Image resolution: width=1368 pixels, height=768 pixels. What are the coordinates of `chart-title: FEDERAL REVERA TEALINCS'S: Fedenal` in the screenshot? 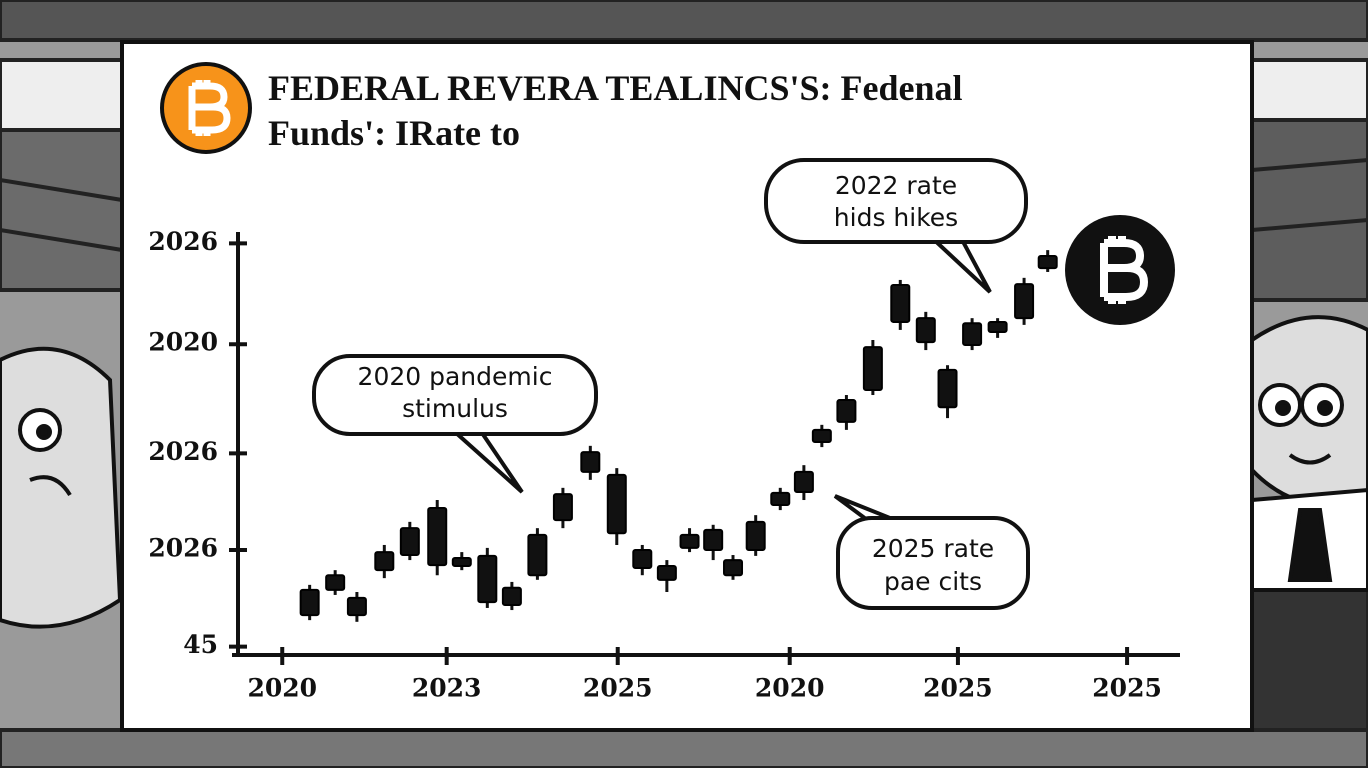 It's located at (615, 88).